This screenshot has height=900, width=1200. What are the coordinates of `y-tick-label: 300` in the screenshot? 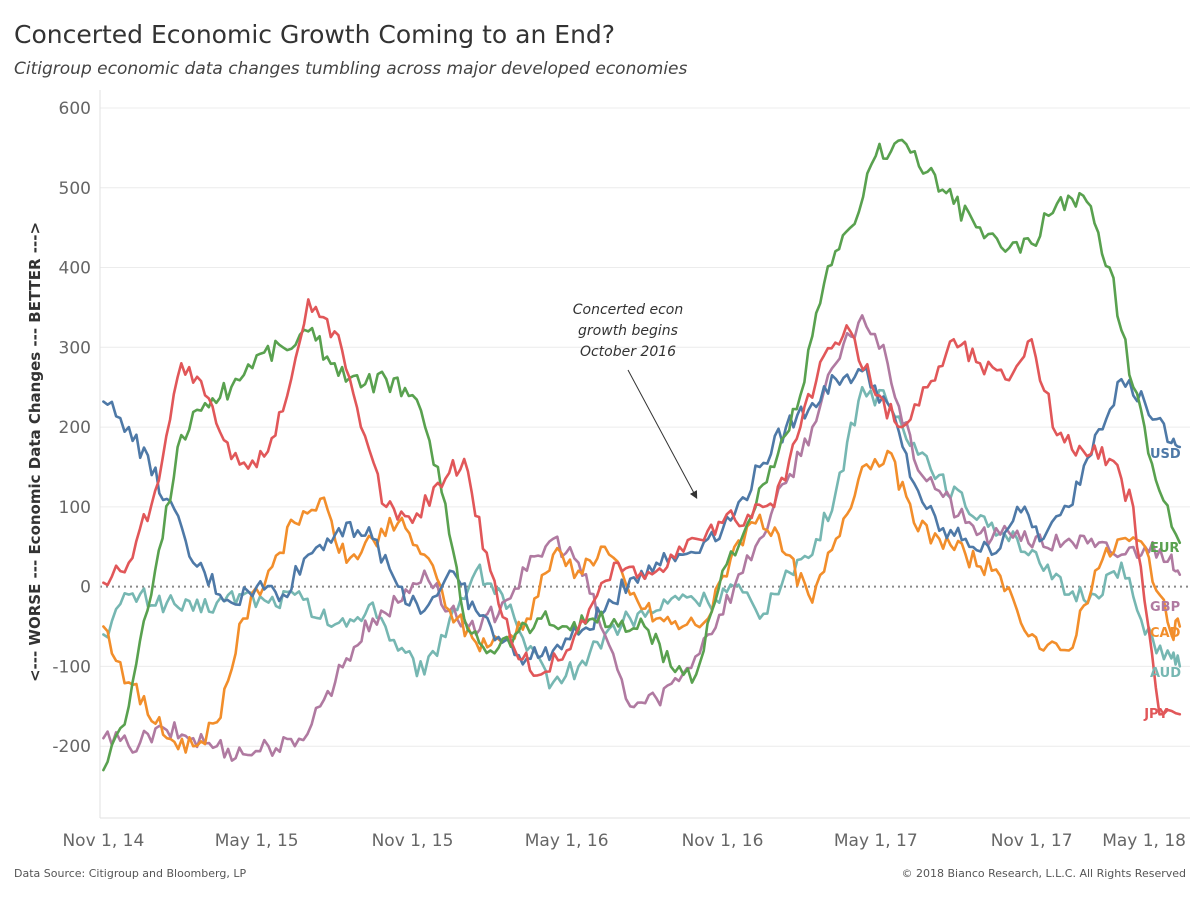 It's located at (75, 348).